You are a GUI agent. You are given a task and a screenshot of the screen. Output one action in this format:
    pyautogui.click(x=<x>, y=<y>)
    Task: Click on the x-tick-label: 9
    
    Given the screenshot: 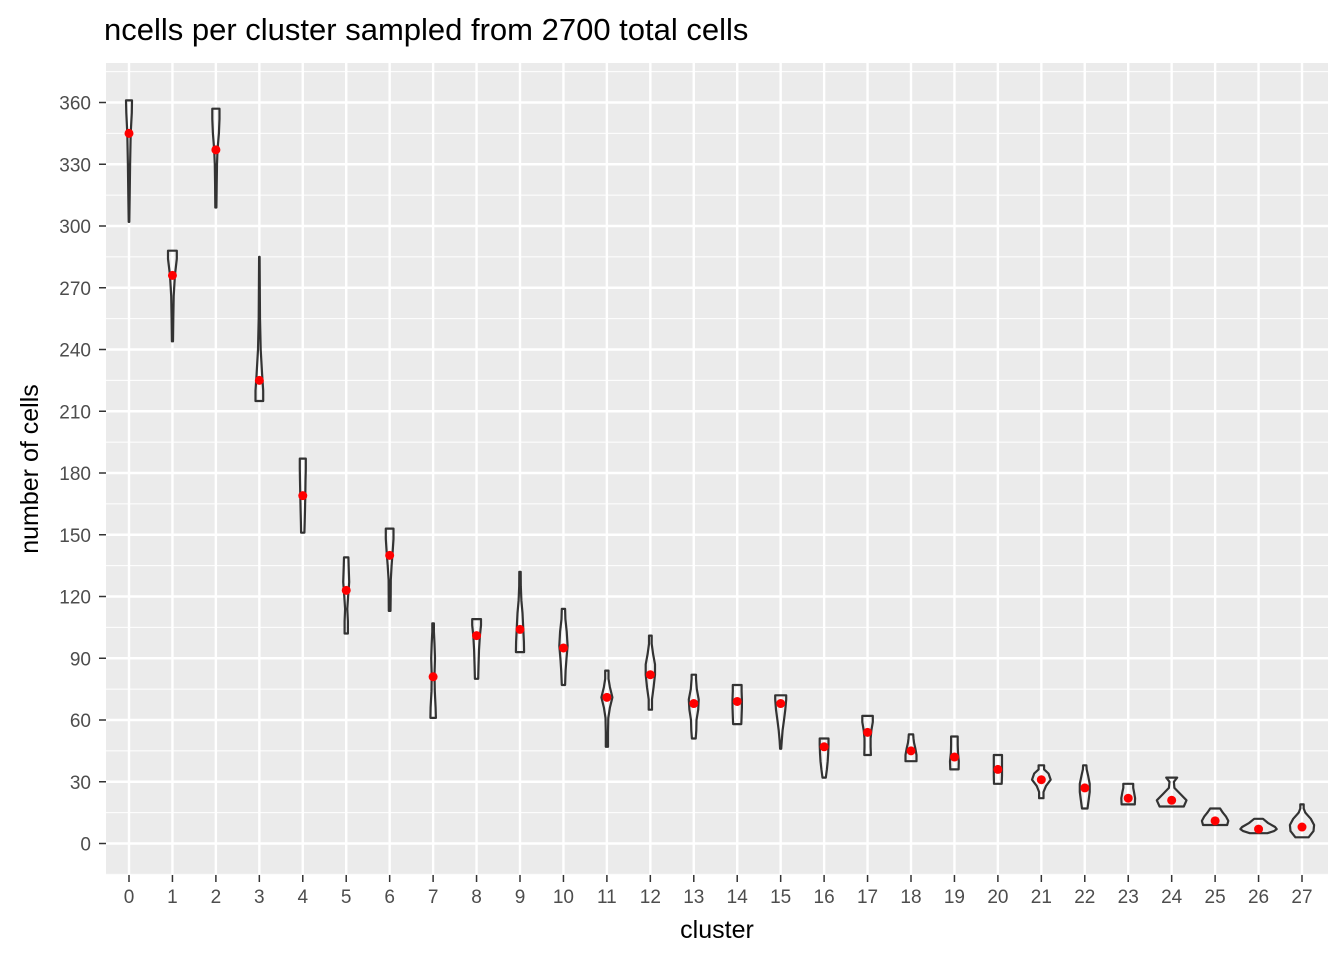 What is the action you would take?
    pyautogui.click(x=520, y=897)
    